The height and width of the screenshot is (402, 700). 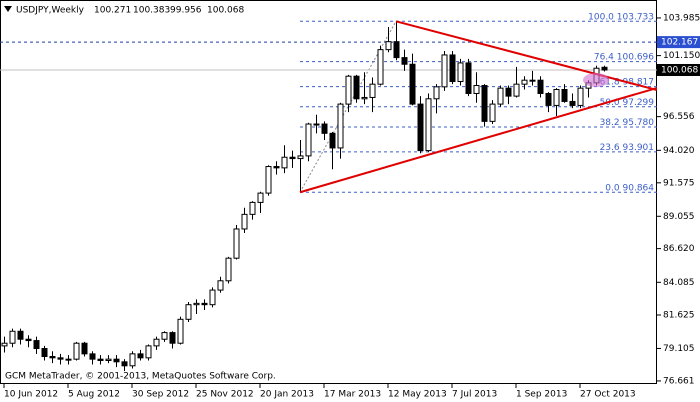 I want to click on x-tick-label: 30 Sep 2012, so click(x=160, y=395).